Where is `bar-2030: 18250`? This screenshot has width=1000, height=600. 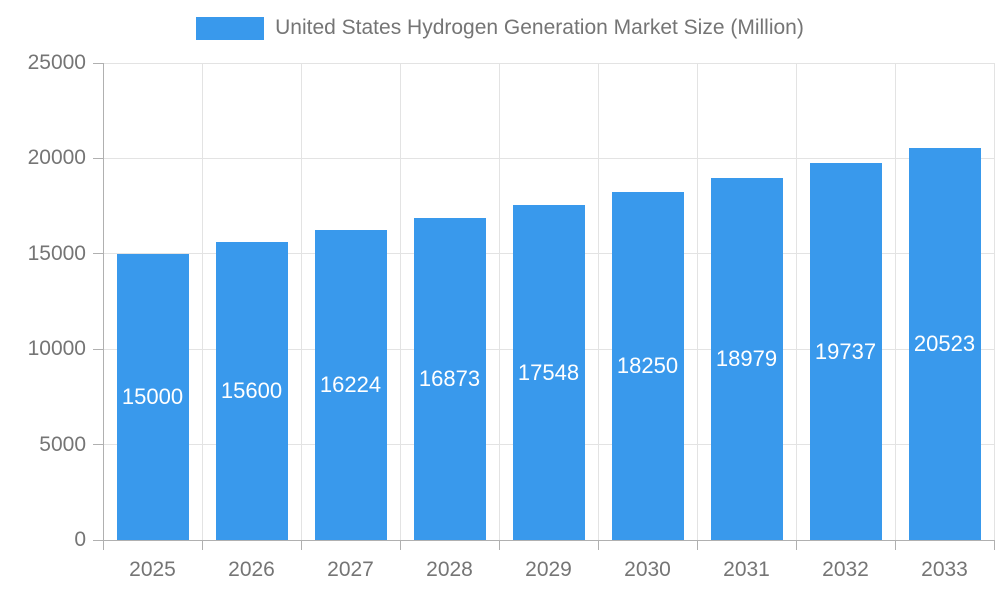
bar-2030: 18250 is located at coordinates (647, 365).